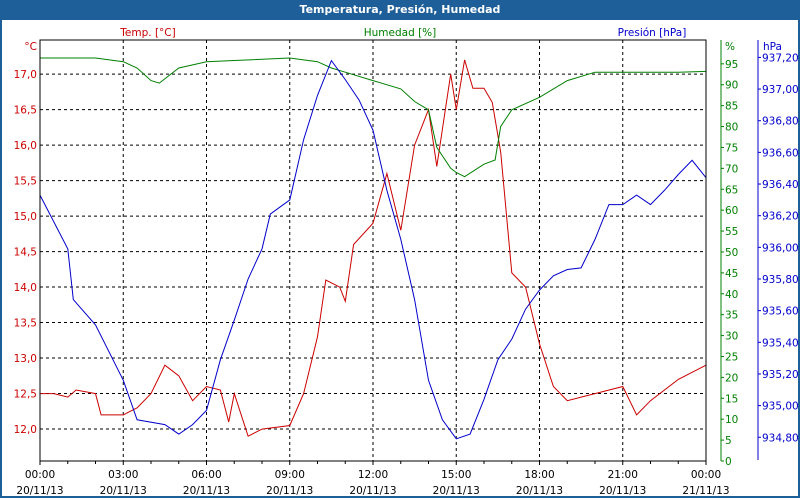 The image size is (800, 500). What do you see at coordinates (780, 312) in the screenshot?
I see `pressure-tick-label: 935,60` at bounding box center [780, 312].